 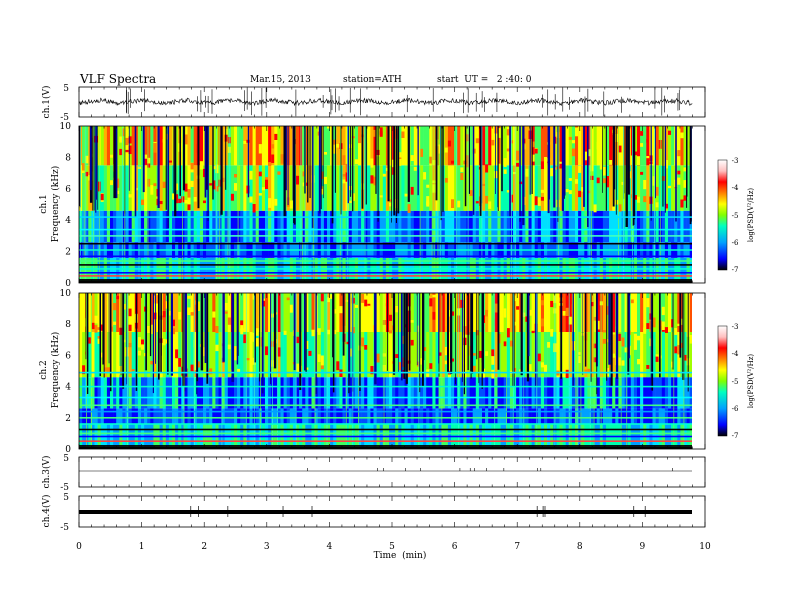 I want to click on transmitter-line, so click(x=385, y=405).